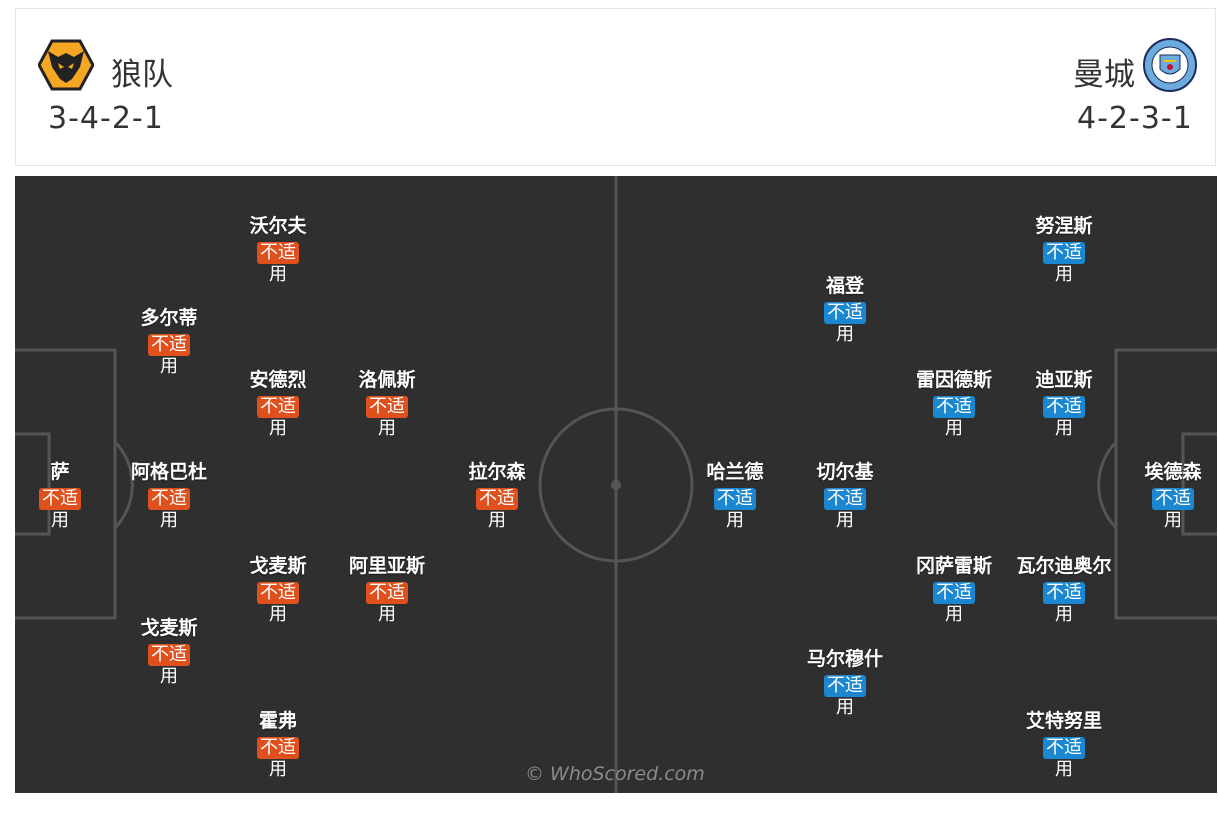 The height and width of the screenshot is (815, 1218). Describe the element at coordinates (387, 380) in the screenshot. I see `player-name: 洛佩斯` at that location.